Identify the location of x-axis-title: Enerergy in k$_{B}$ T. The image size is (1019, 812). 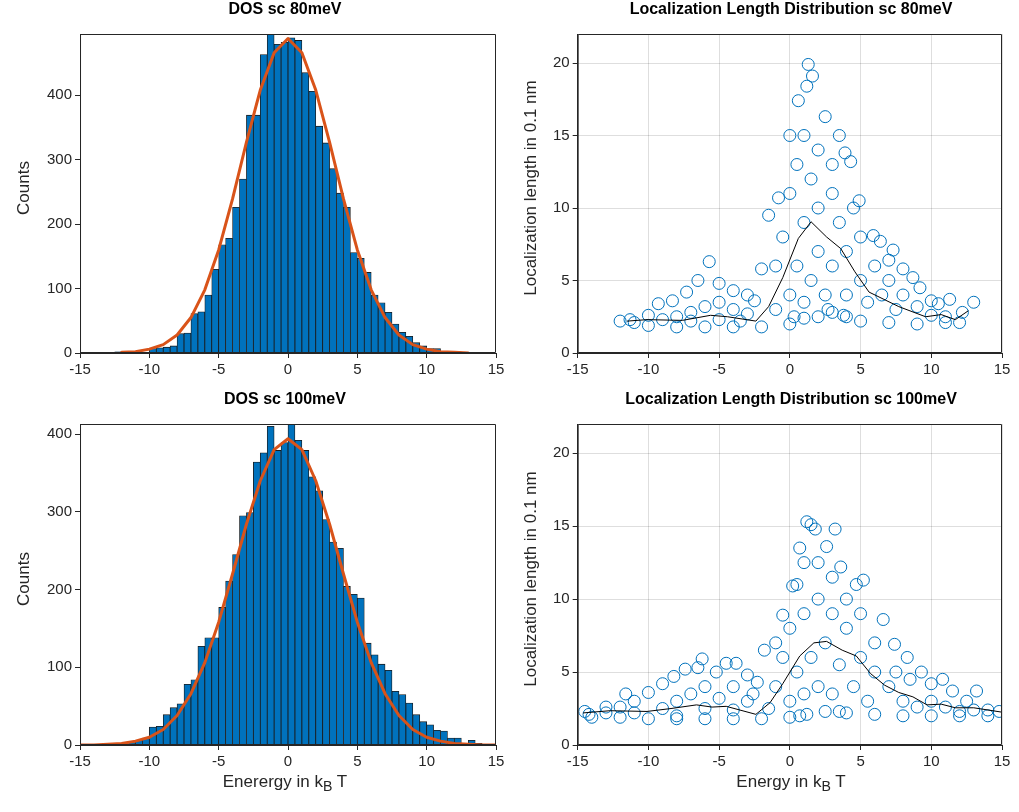
(285, 783).